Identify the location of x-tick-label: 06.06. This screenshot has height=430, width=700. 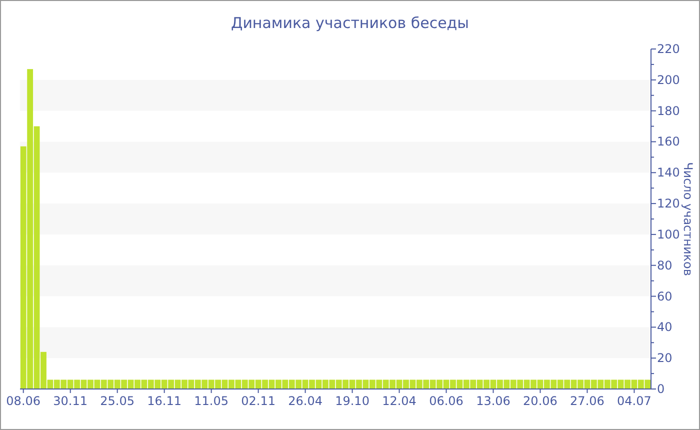
(446, 401).